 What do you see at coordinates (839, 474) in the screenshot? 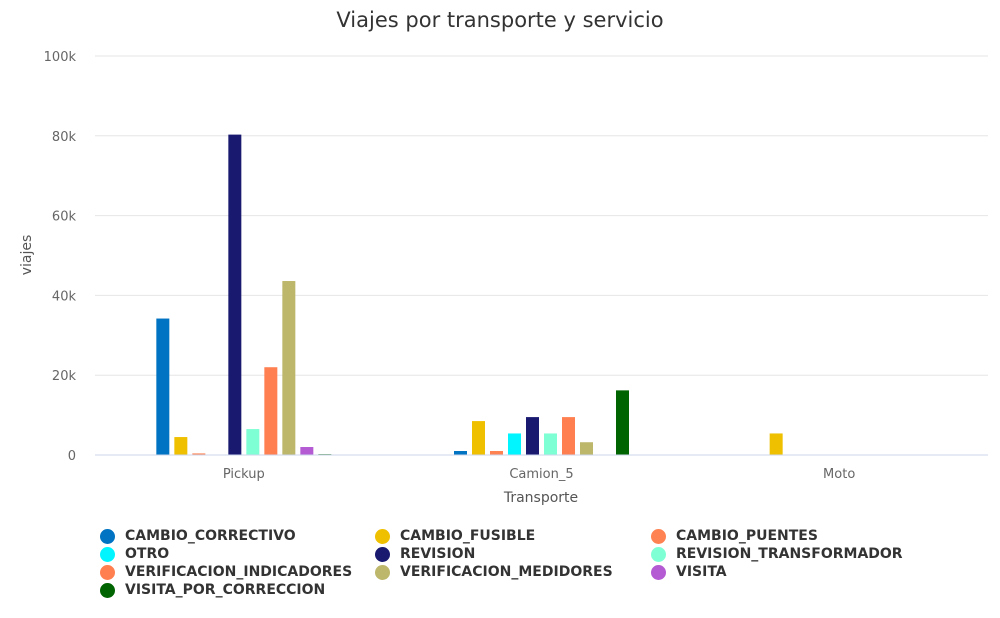
I see `x-tick-label: Moto` at bounding box center [839, 474].